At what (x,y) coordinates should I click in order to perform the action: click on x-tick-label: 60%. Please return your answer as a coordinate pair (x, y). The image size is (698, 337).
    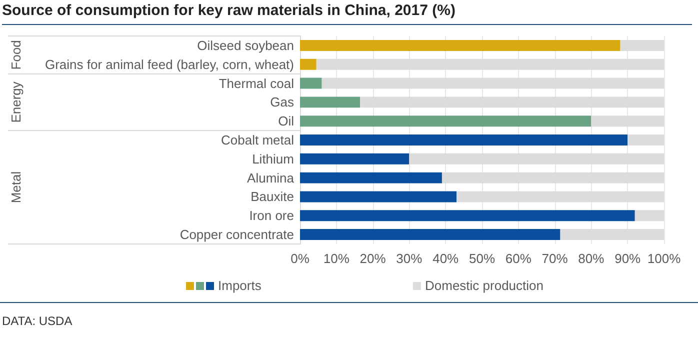
    Looking at the image, I should click on (518, 258).